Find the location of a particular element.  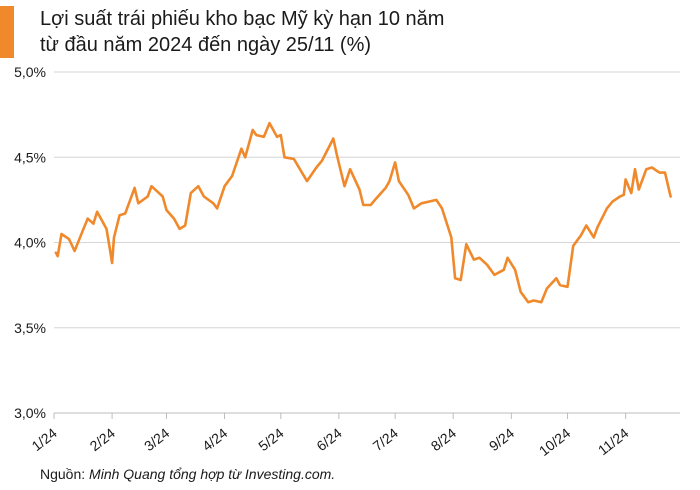

x-tick-label: 3/24 is located at coordinates (156, 440).